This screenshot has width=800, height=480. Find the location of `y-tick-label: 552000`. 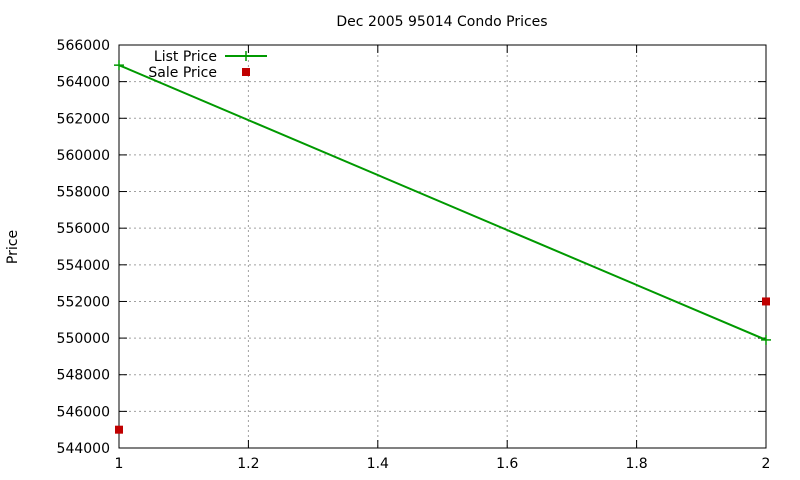

y-tick-label: 552000 is located at coordinates (83, 302).